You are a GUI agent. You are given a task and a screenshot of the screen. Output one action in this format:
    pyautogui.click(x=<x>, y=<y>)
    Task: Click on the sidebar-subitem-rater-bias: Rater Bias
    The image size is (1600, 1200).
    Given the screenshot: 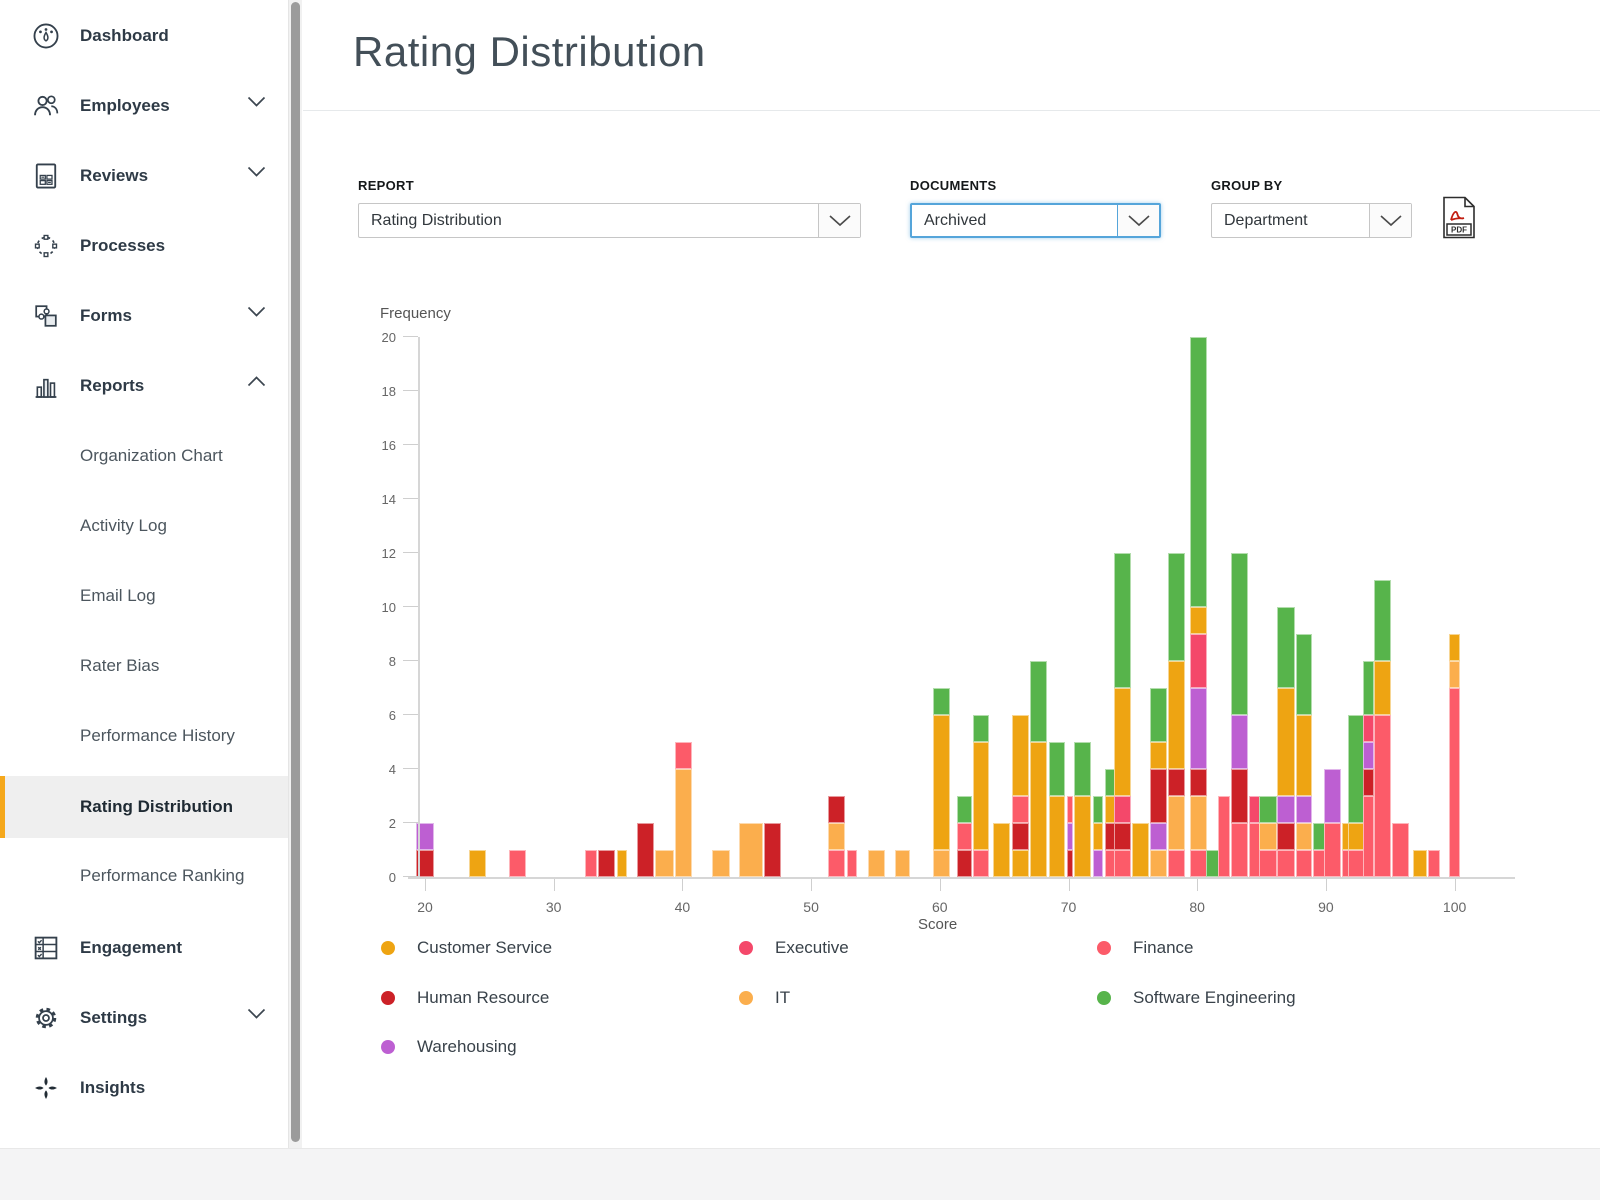 What is the action you would take?
    pyautogui.click(x=144, y=666)
    